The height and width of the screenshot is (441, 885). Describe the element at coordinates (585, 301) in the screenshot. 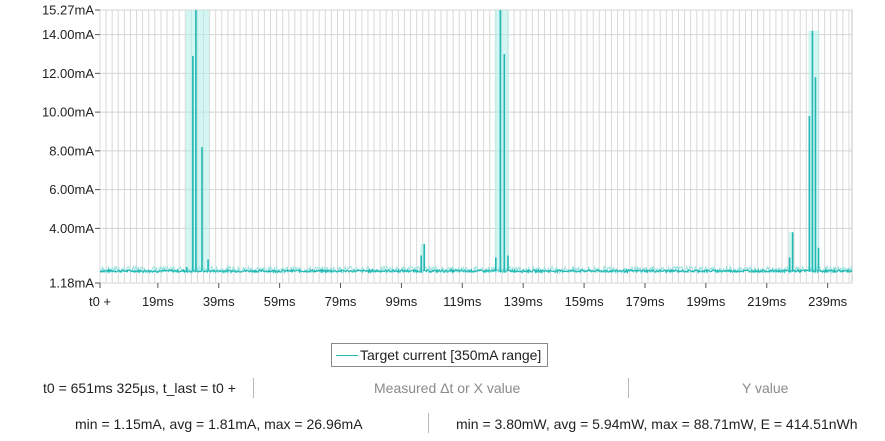

I see `x-tick-label: 159ms` at that location.